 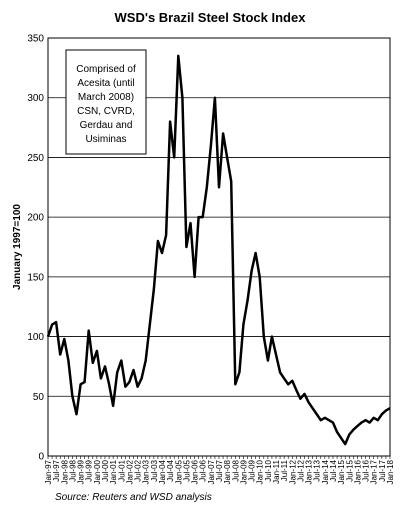 What do you see at coordinates (133, 497) in the screenshot?
I see `source: Source: Reuters and WSD analysis` at bounding box center [133, 497].